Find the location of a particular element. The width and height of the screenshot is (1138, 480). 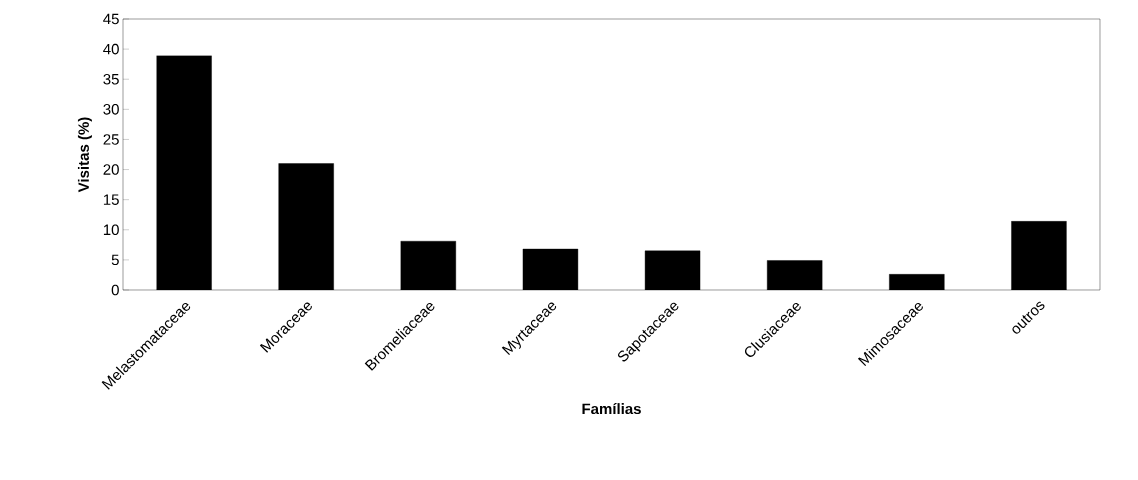

x-axis-title: Famílias is located at coordinates (611, 408).